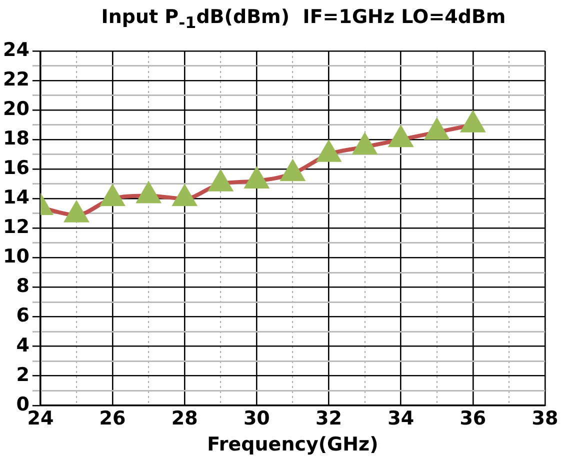 The image size is (567, 457). I want to click on chart-title: Input P$_{-1}$dB(dBm) IF=1GHz LO=4dBm, so click(303, 19).